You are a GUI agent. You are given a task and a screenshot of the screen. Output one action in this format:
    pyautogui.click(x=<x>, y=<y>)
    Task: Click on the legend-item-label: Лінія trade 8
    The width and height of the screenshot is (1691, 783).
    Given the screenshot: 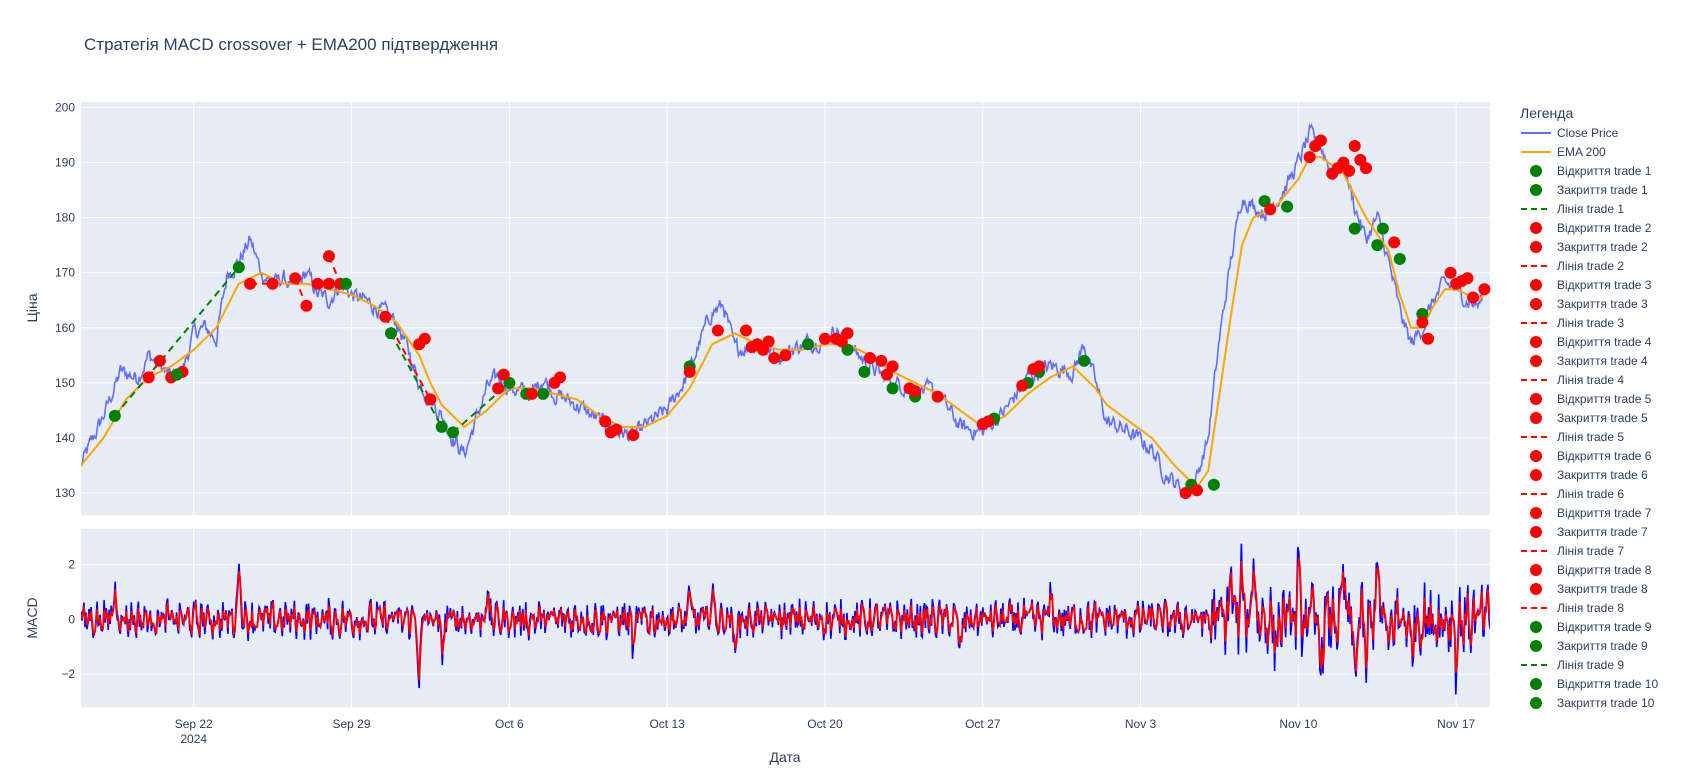 What is the action you would take?
    pyautogui.click(x=1590, y=608)
    